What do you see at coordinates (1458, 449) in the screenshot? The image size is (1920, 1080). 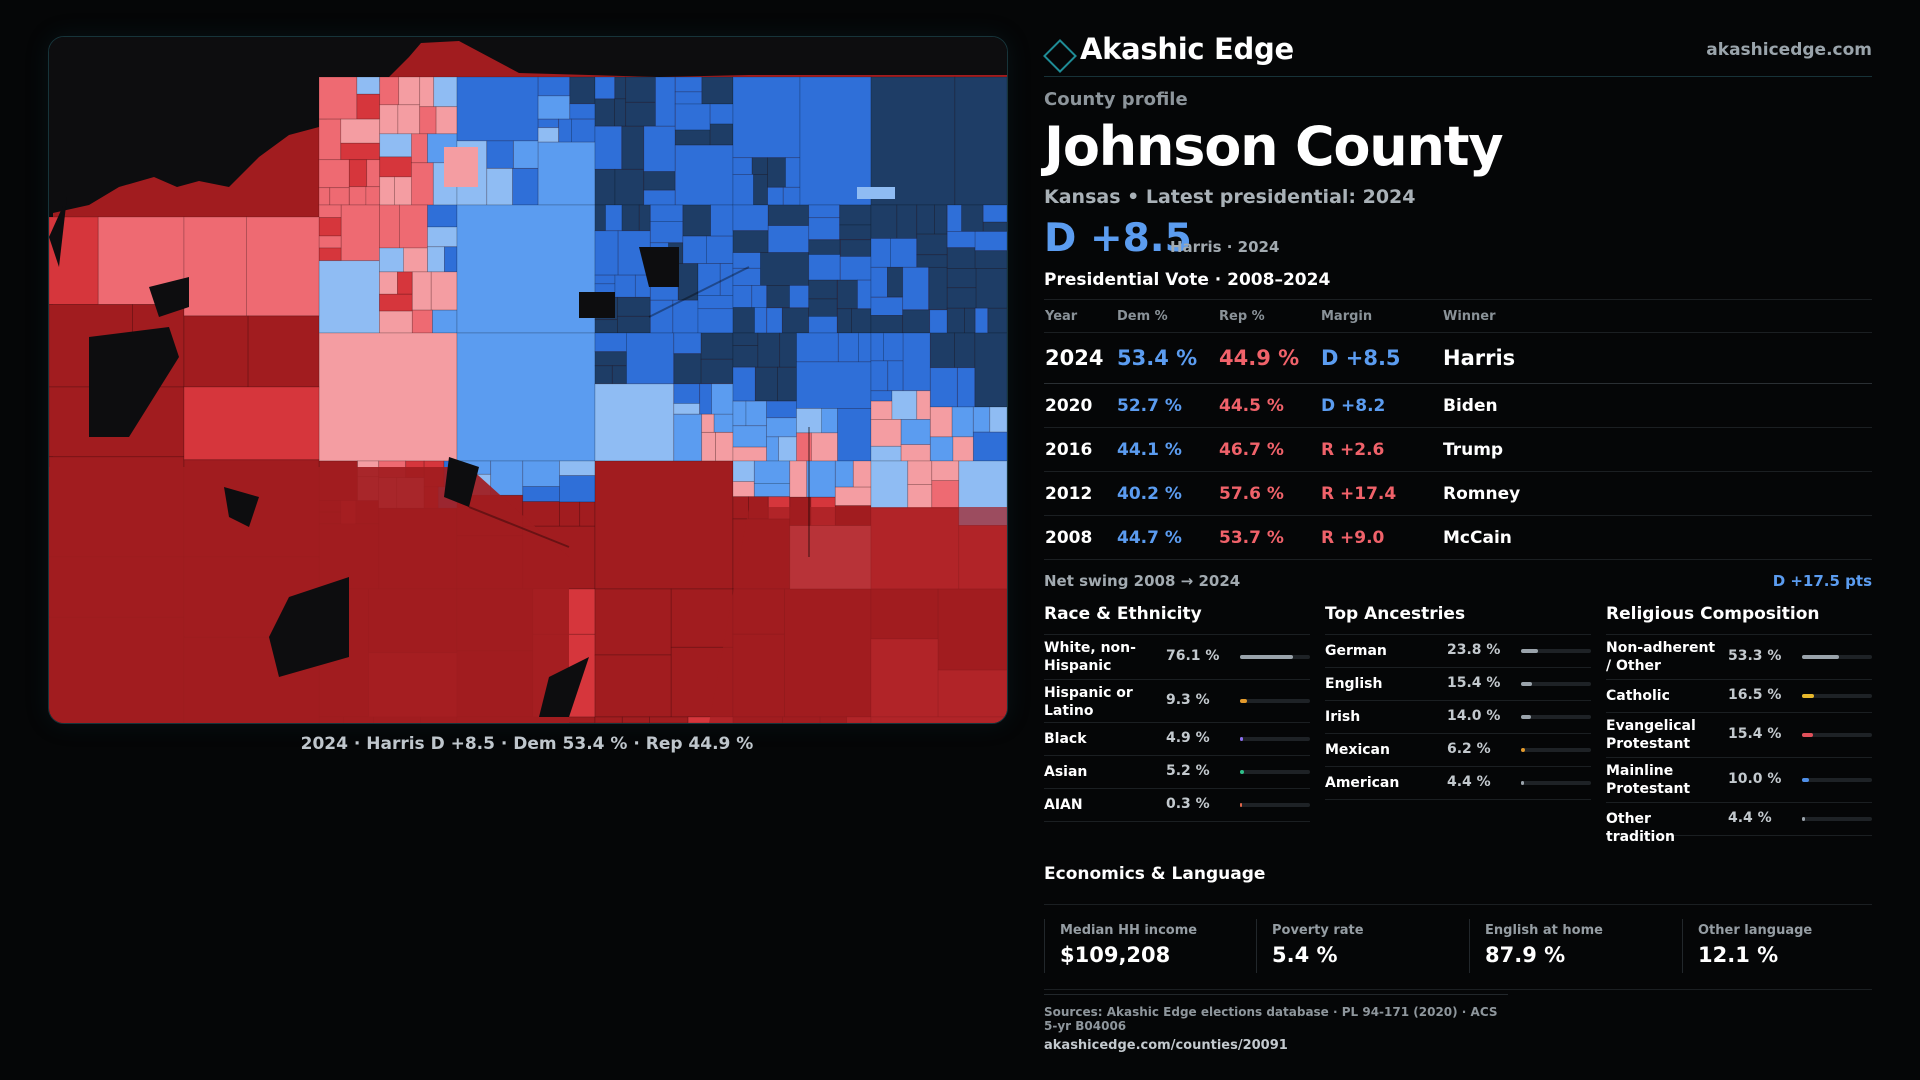 I see `vote-row: 2016 44.1 % 46.7 % R +2.6 Trump` at bounding box center [1458, 449].